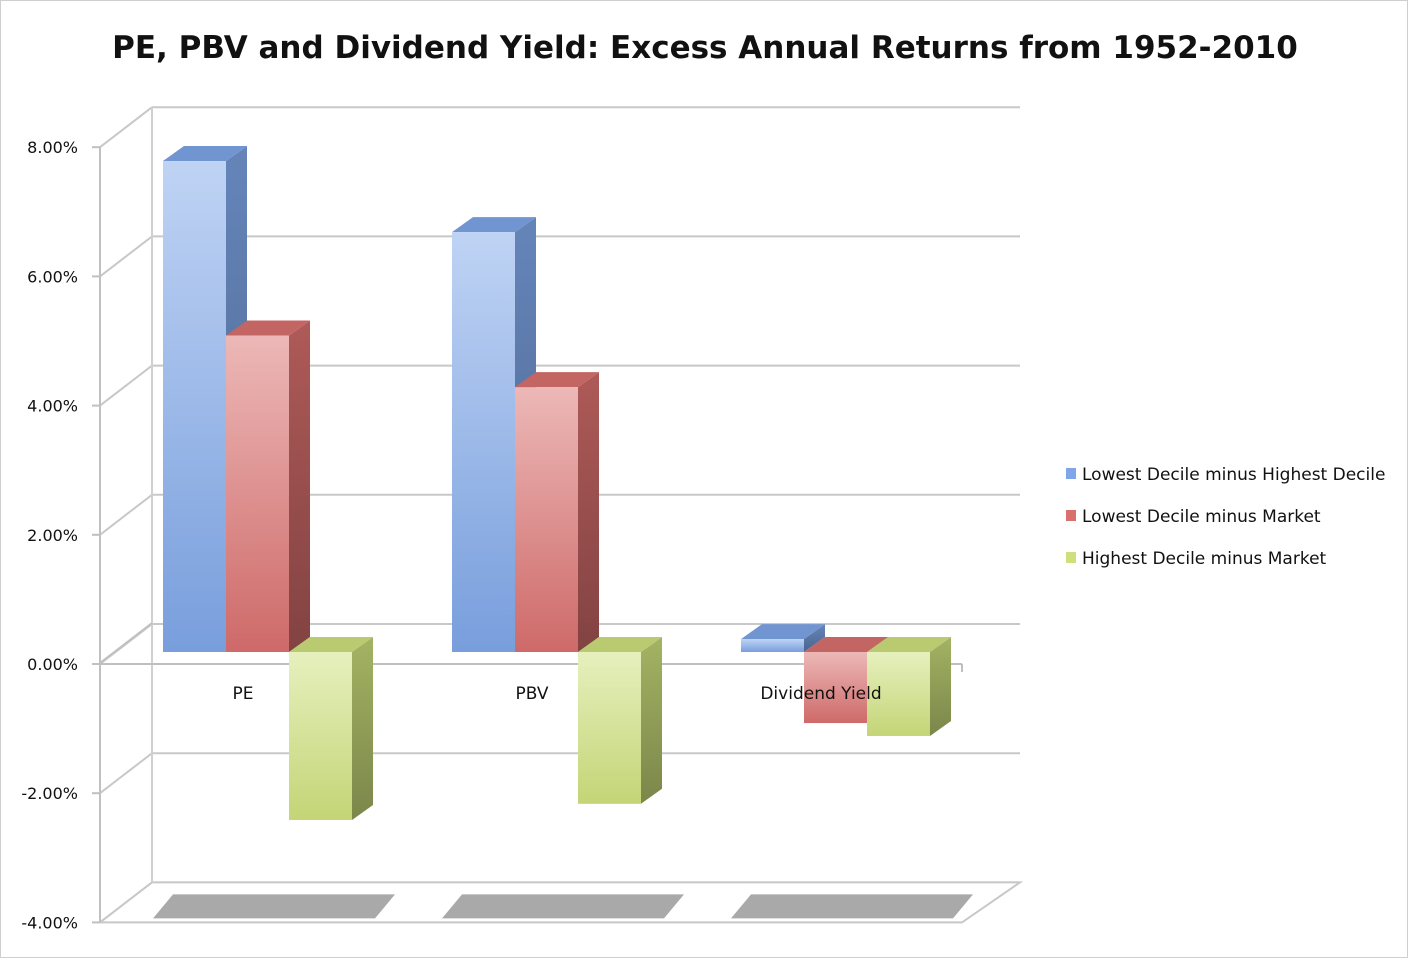 This screenshot has width=1410, height=960. Describe the element at coordinates (1233, 475) in the screenshot. I see `legend-label: Lowest Decile minus Highest Decile` at that location.